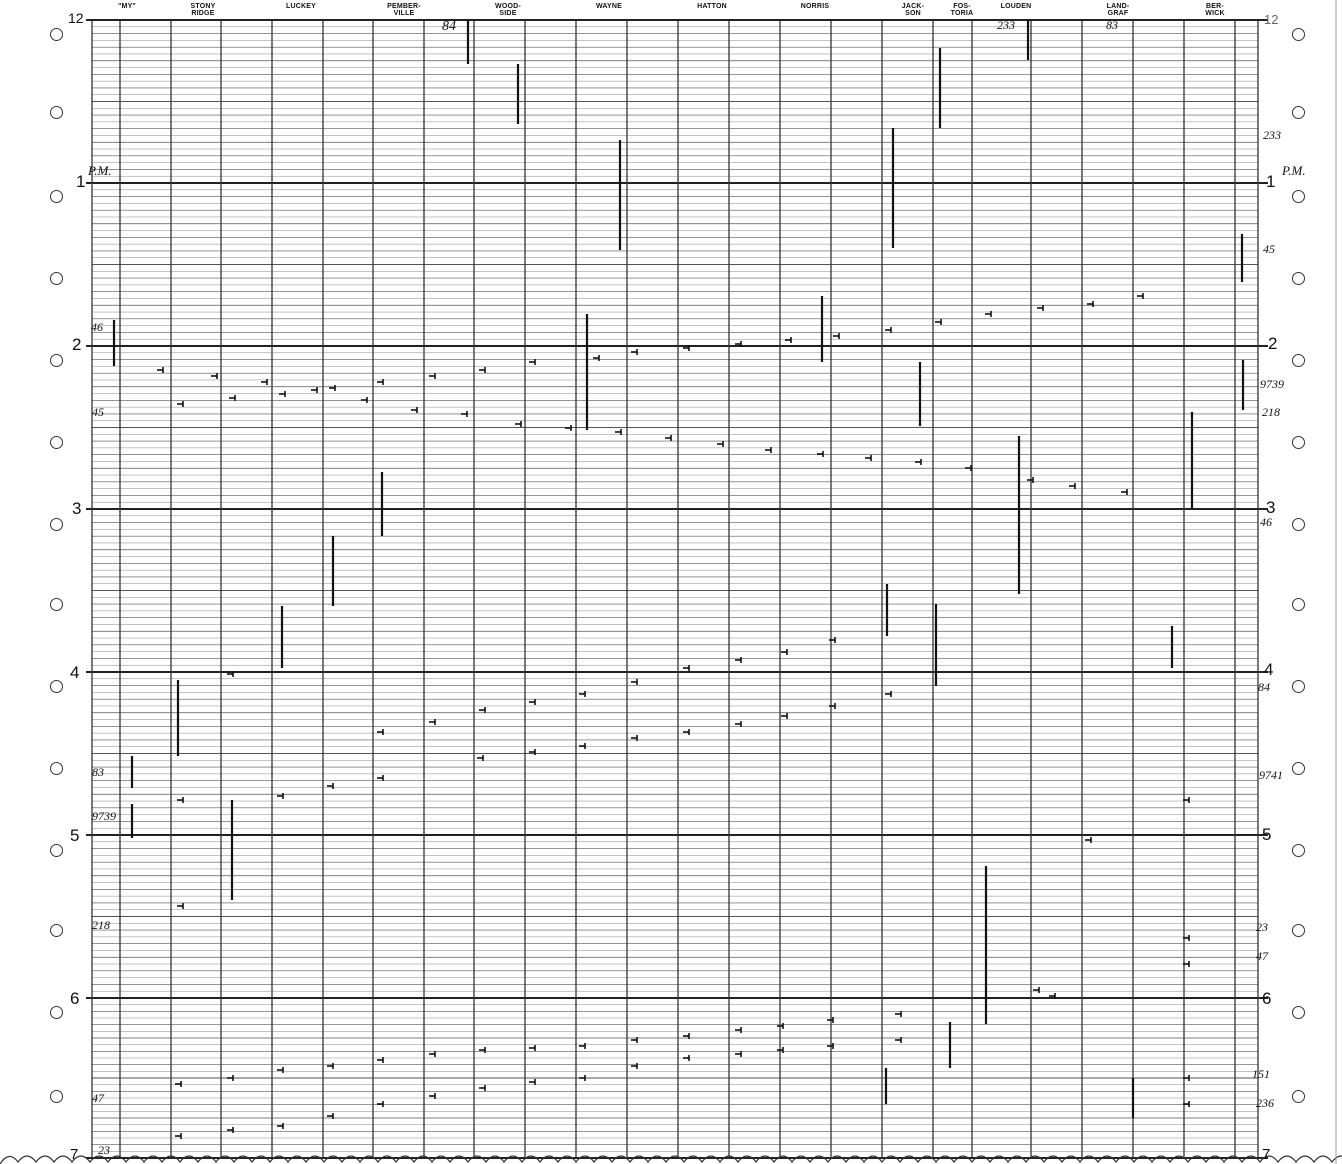 The image size is (1342, 1164). Describe the element at coordinates (1273, 343) in the screenshot. I see `hour-label-right-2: 2` at that location.